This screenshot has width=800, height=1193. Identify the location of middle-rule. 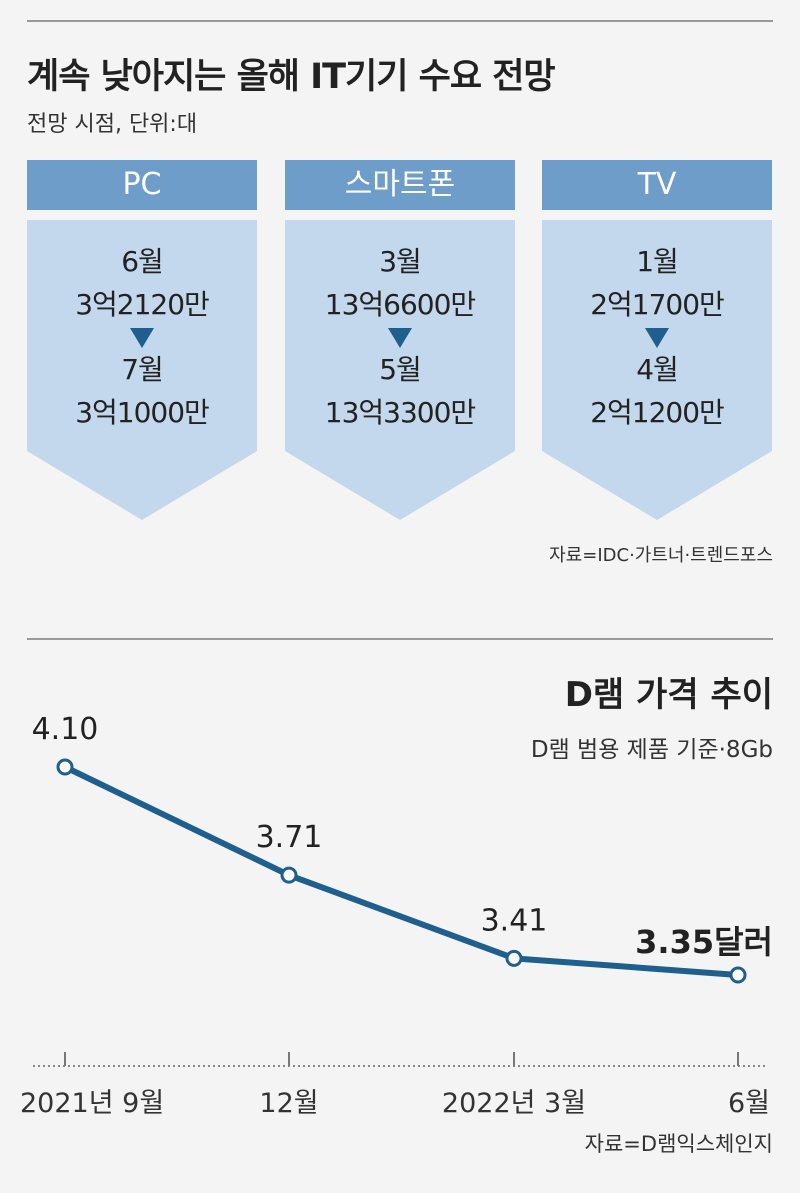
(400, 639).